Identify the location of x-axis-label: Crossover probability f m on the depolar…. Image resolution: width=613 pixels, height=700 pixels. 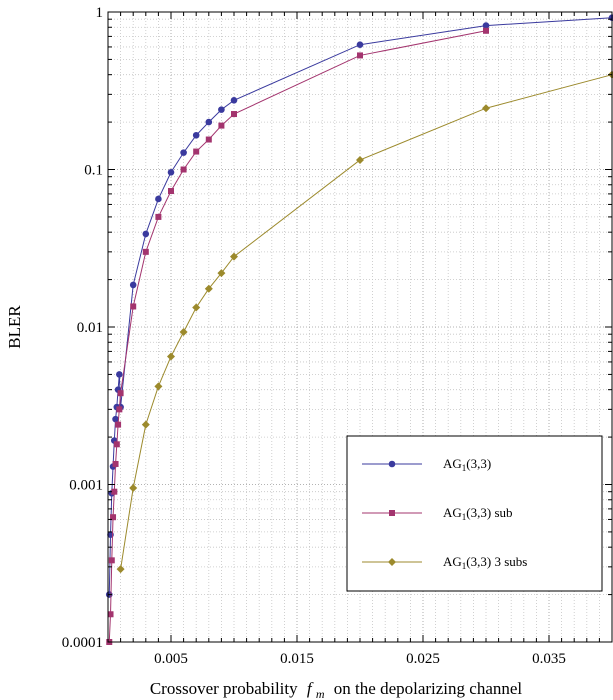
(336, 689).